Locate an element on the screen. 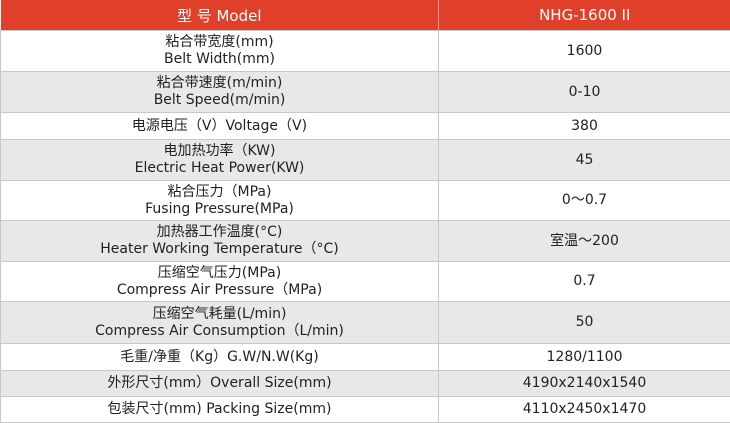 Image resolution: width=730 pixels, height=423 pixels. row-label: 电源电压（V）Voltage（V) is located at coordinates (219, 126).